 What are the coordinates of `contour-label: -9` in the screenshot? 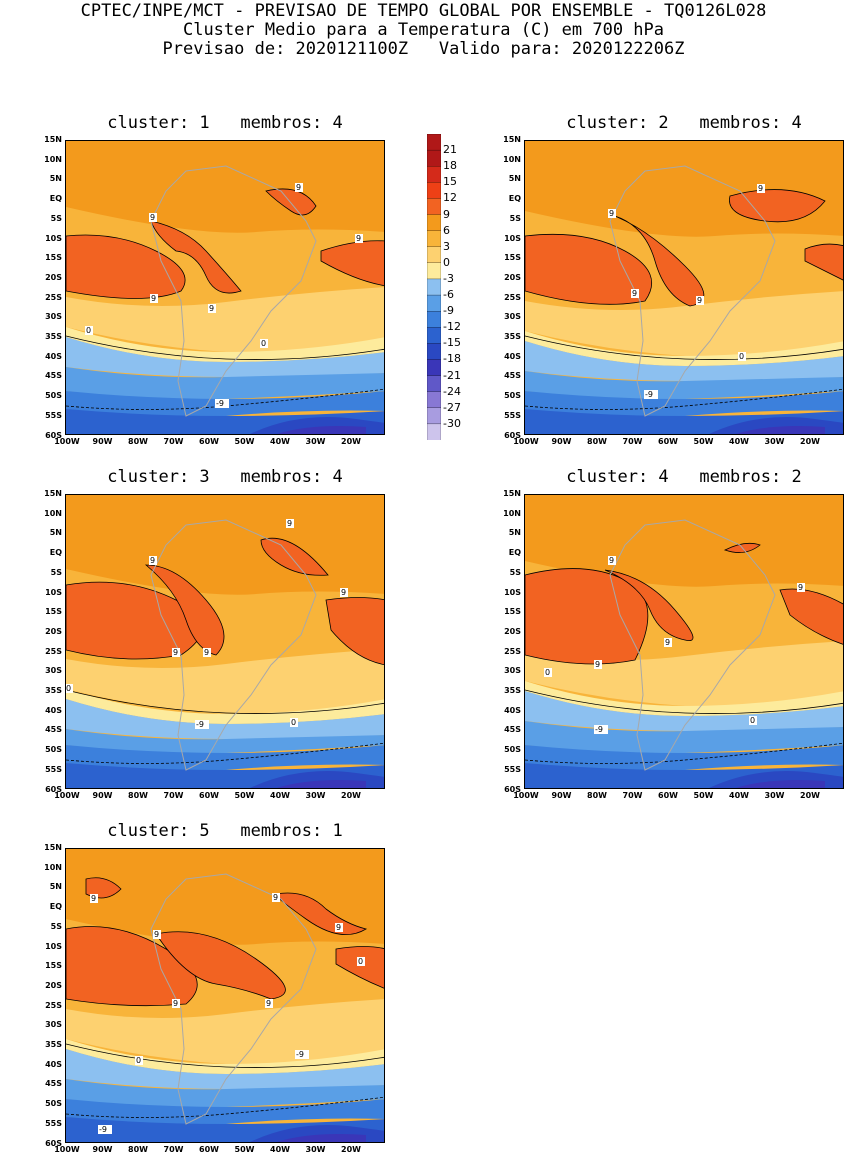 It's located at (222, 403).